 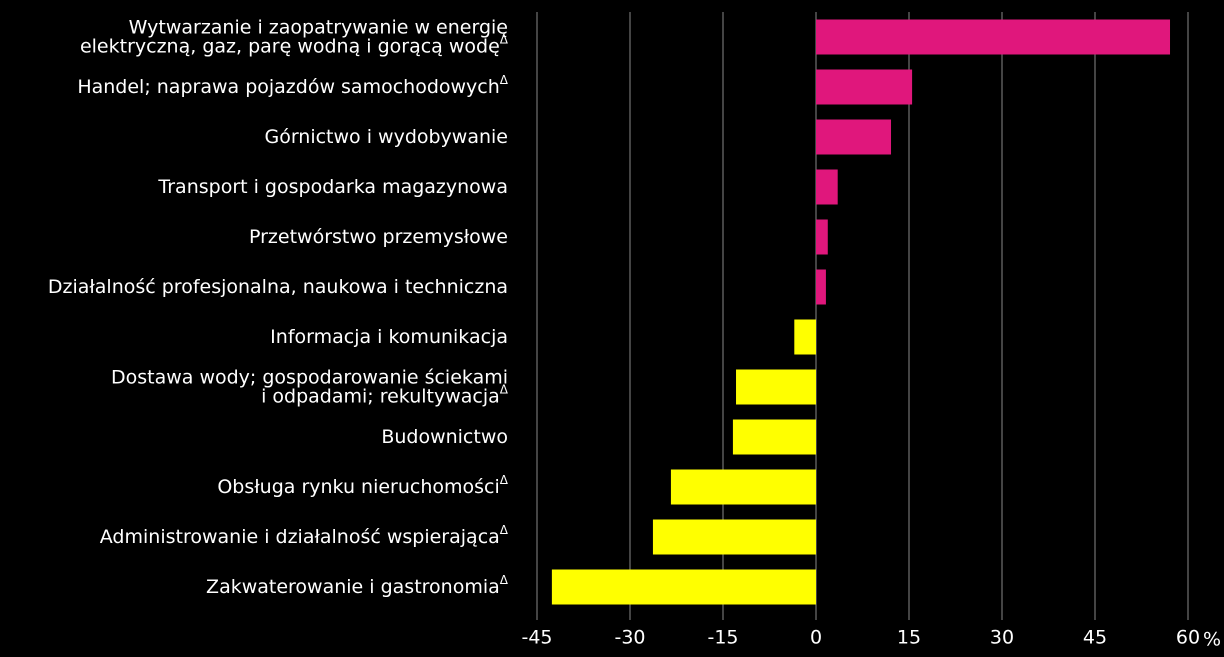 What do you see at coordinates (380, 396) in the screenshot?
I see `label-line: i odpadami; rekultywacja` at bounding box center [380, 396].